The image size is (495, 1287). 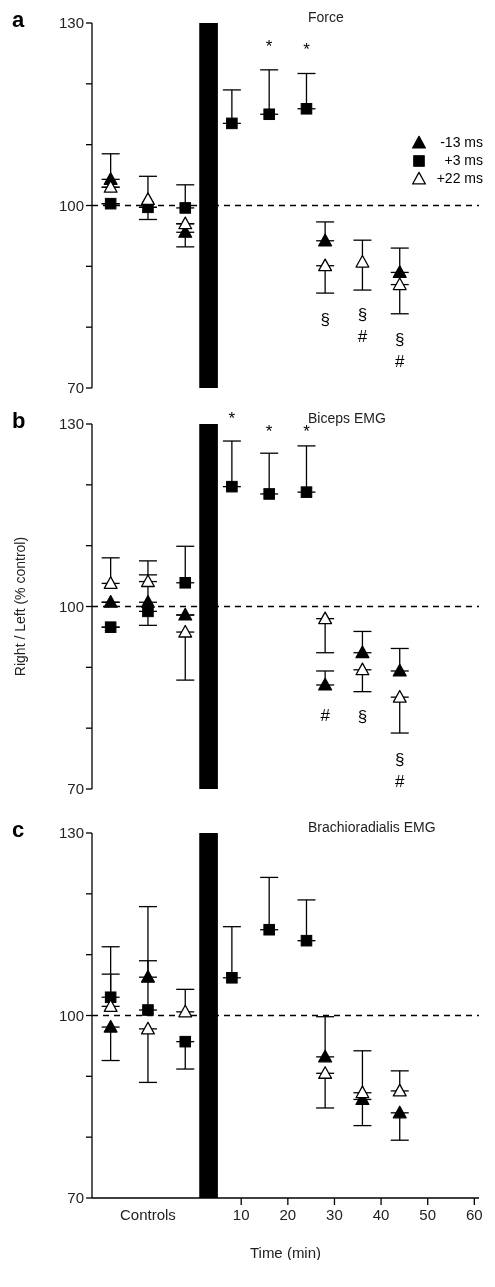 What do you see at coordinates (288, 1214) in the screenshot?
I see `x-tick-label: 20` at bounding box center [288, 1214].